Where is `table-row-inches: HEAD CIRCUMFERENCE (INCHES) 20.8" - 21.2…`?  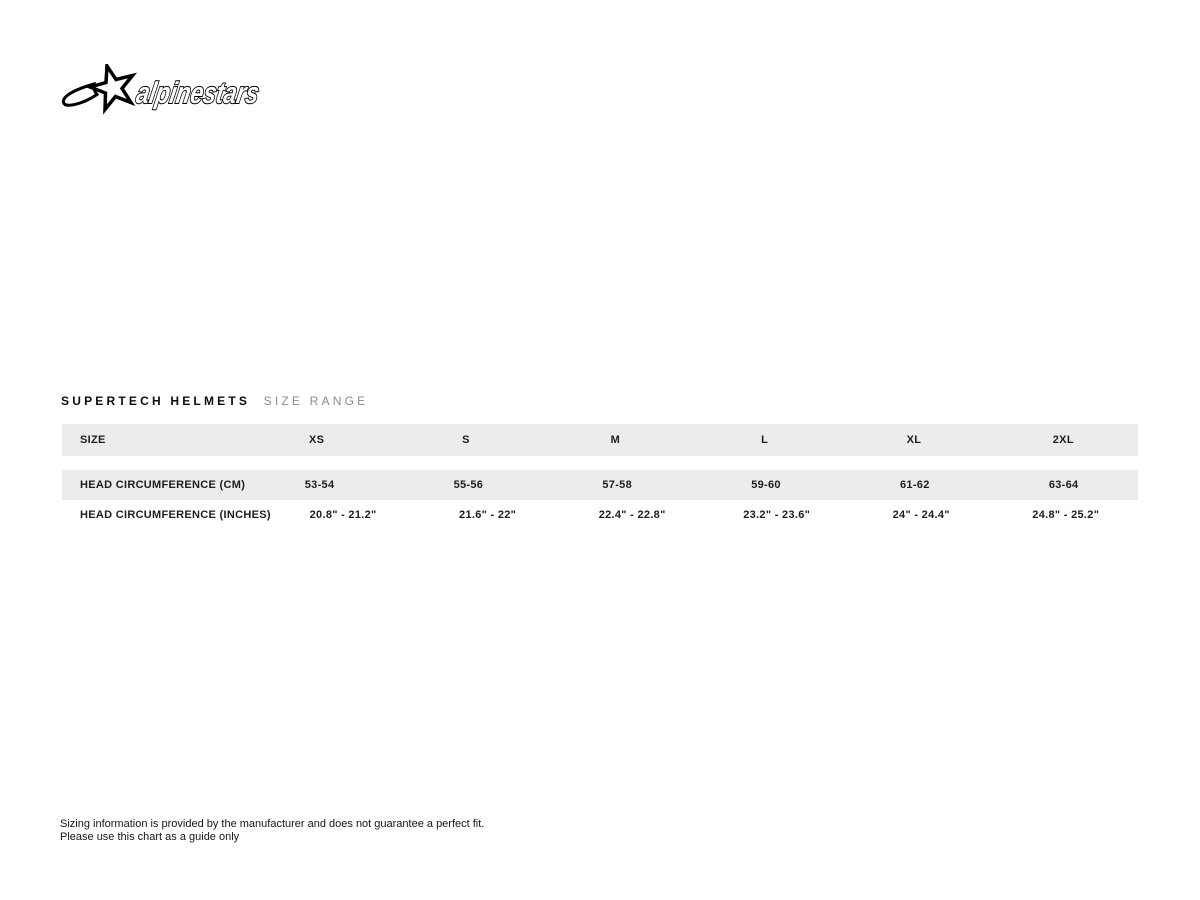
table-row-inches: HEAD CIRCUMFERENCE (INCHES) 20.8" - 21.2… is located at coordinates (600, 515).